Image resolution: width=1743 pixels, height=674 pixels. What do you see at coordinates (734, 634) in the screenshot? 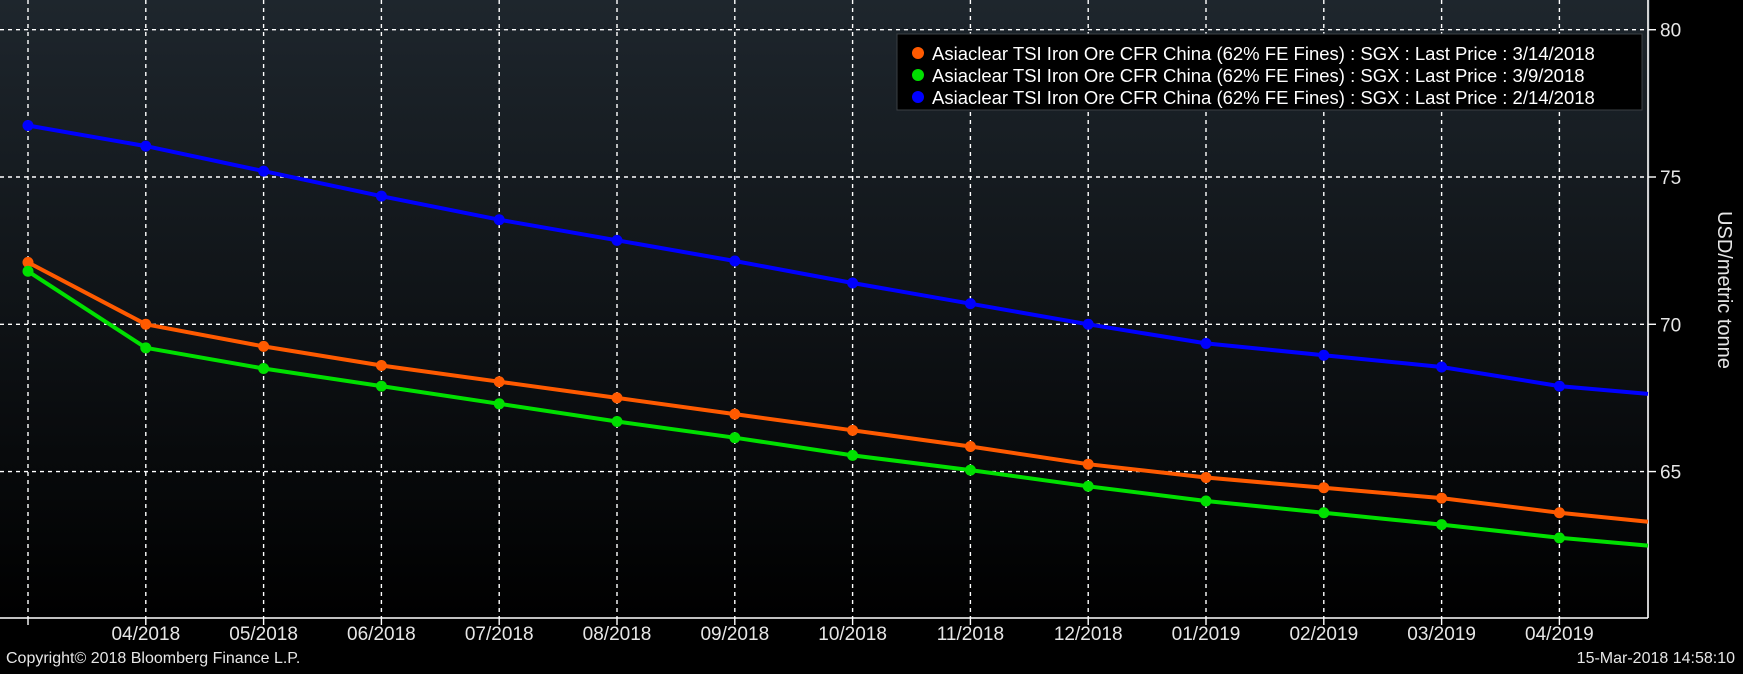
I see `x-tick-label: 09/2018` at bounding box center [734, 634].